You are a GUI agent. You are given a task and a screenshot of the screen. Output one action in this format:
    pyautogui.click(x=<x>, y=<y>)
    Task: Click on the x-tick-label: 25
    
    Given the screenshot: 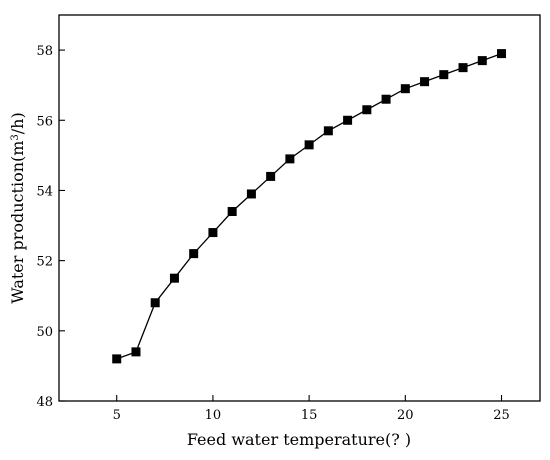 What is the action you would take?
    pyautogui.click(x=501, y=415)
    